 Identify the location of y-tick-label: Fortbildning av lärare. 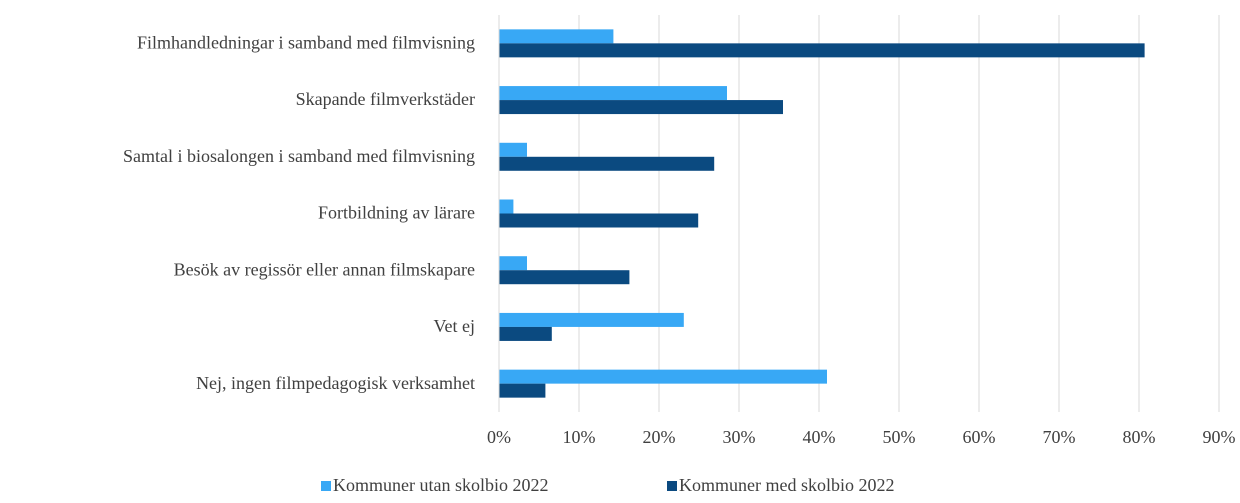
(396, 213).